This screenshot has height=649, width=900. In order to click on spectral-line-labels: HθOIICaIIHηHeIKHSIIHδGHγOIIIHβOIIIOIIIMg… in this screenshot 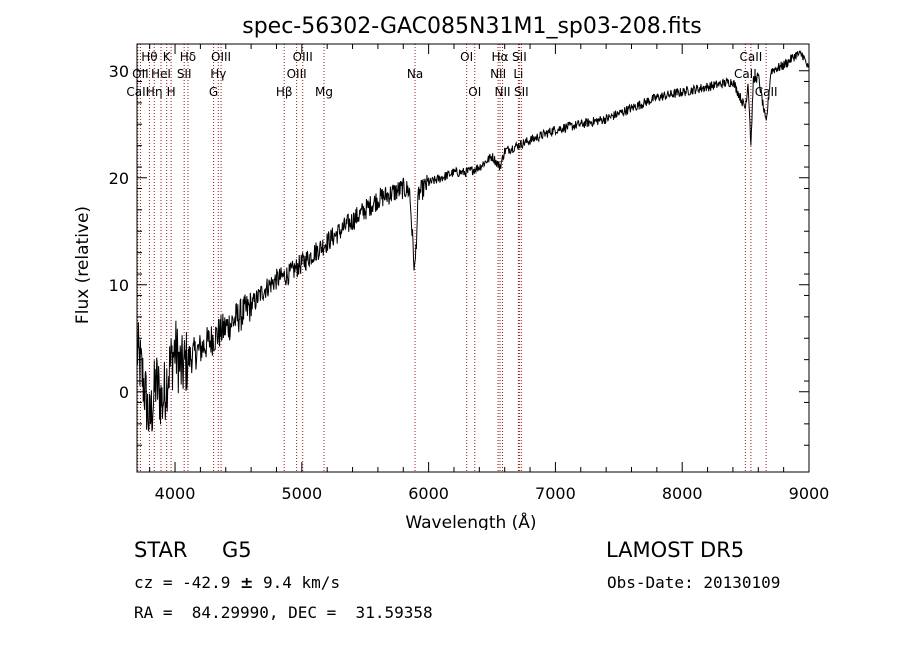, I will do `click(451, 74)`.